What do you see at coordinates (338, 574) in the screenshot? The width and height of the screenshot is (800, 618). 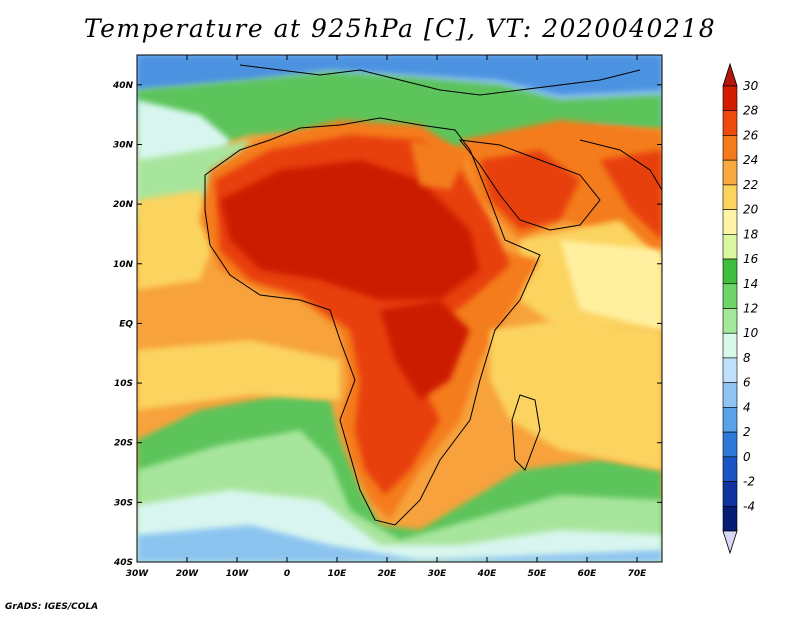 I see `x-tick-label: 10E` at bounding box center [338, 574].